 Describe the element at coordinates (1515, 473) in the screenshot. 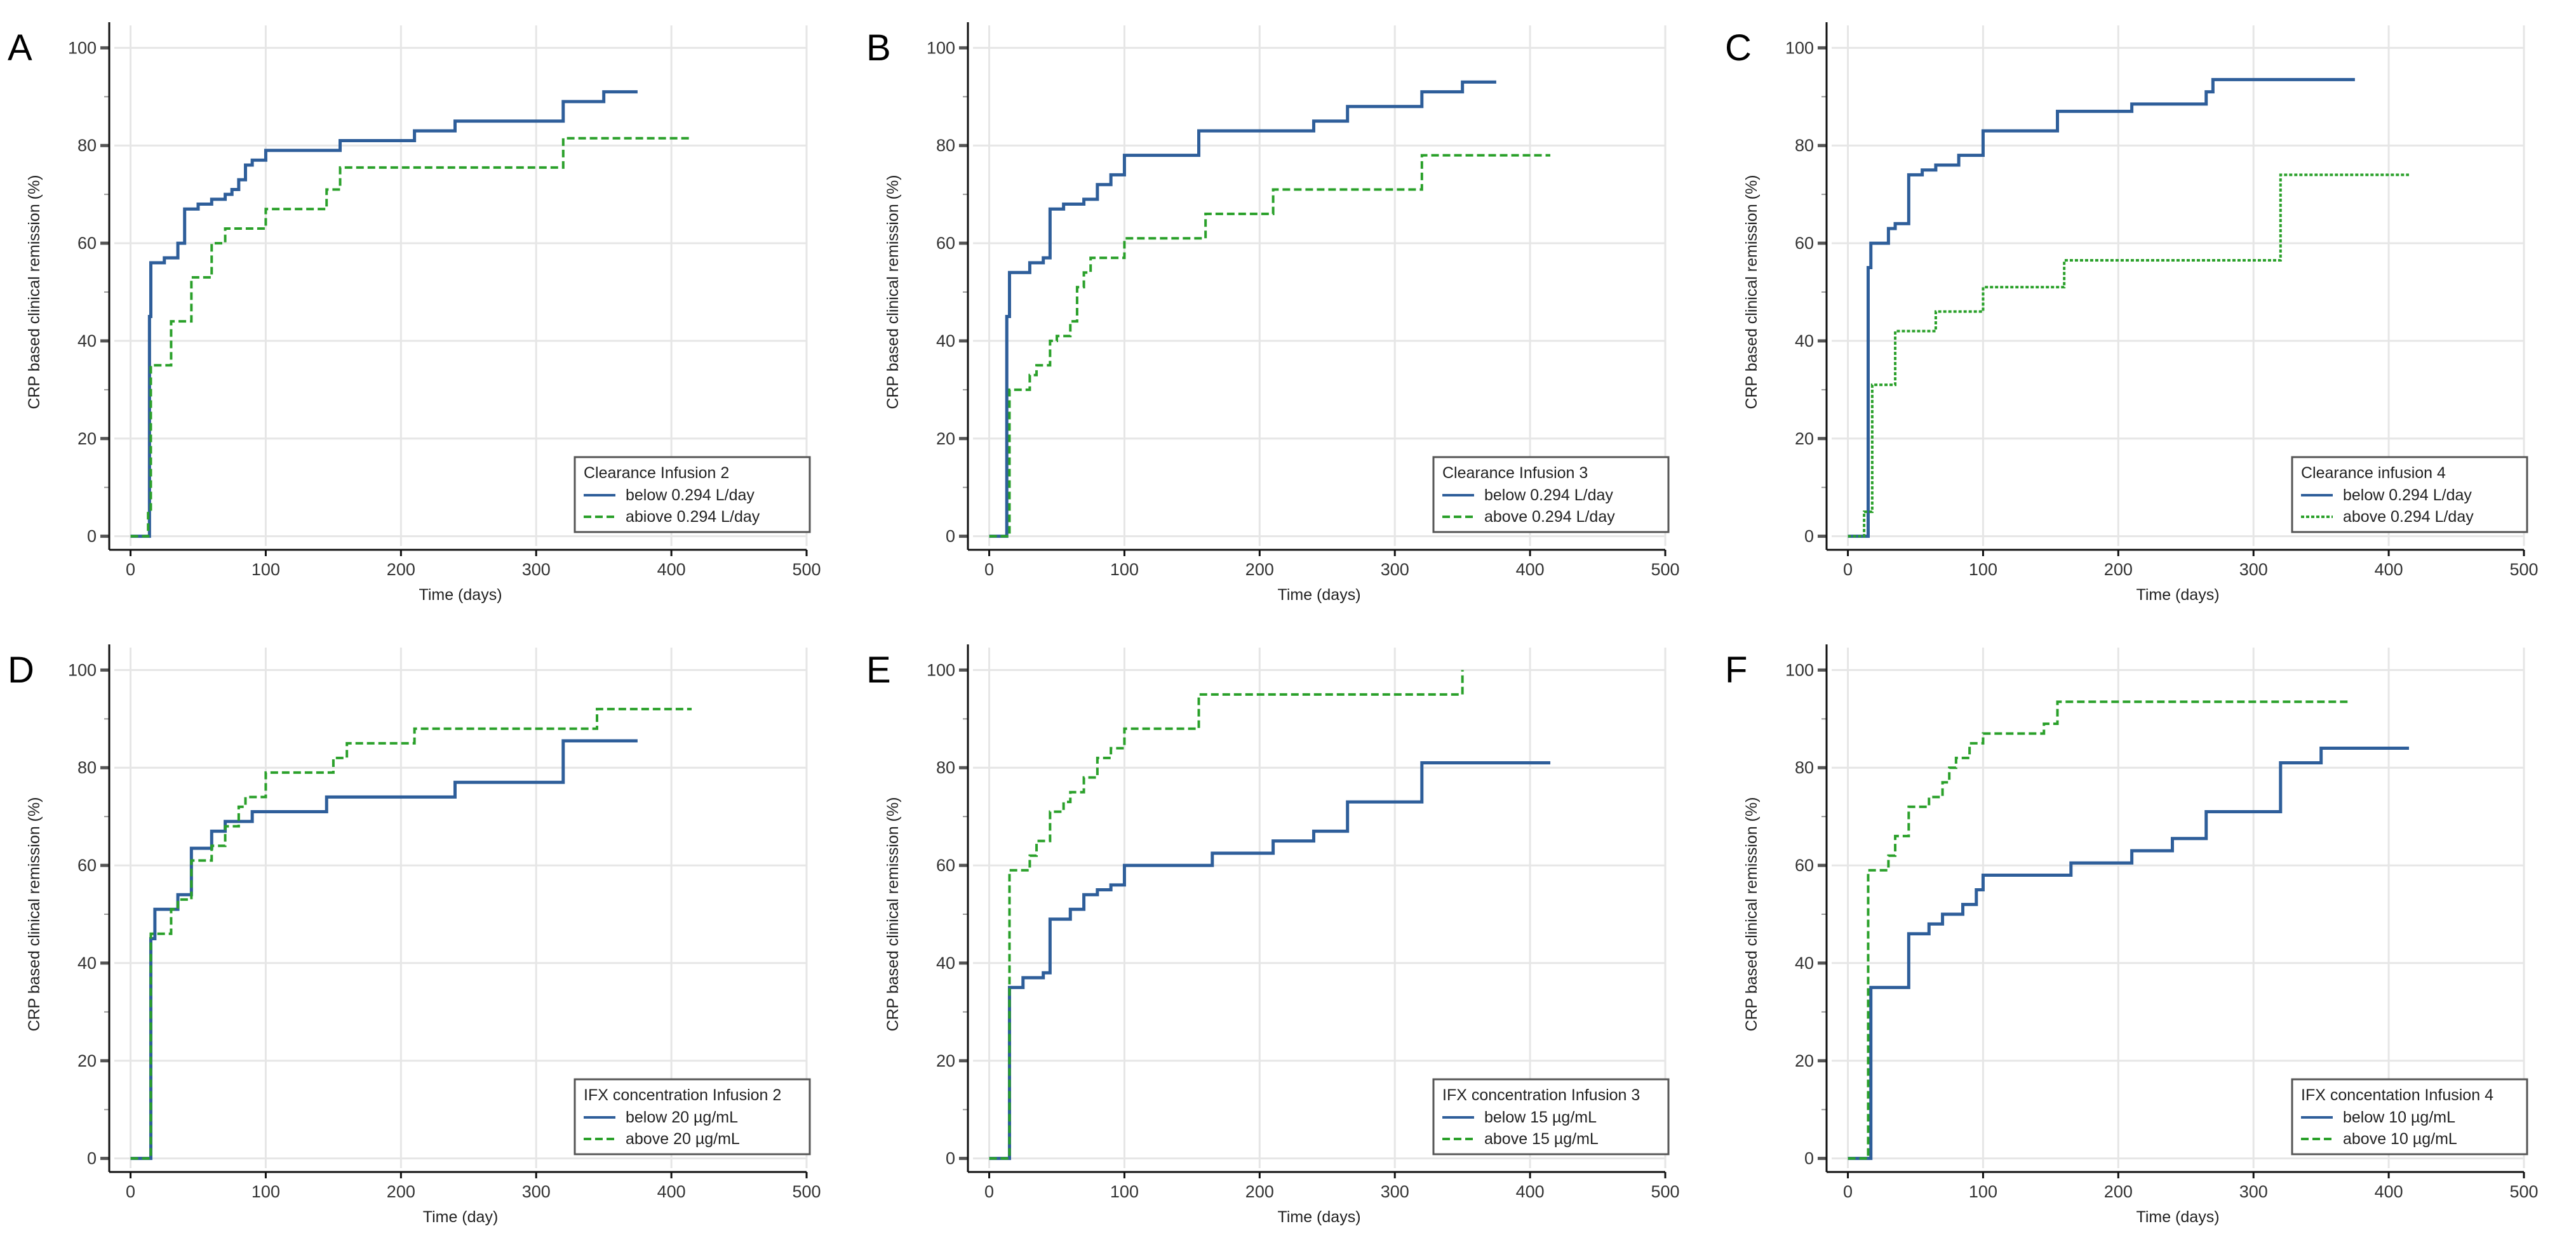

I see `legend-title: Clearance Infusion 3` at that location.